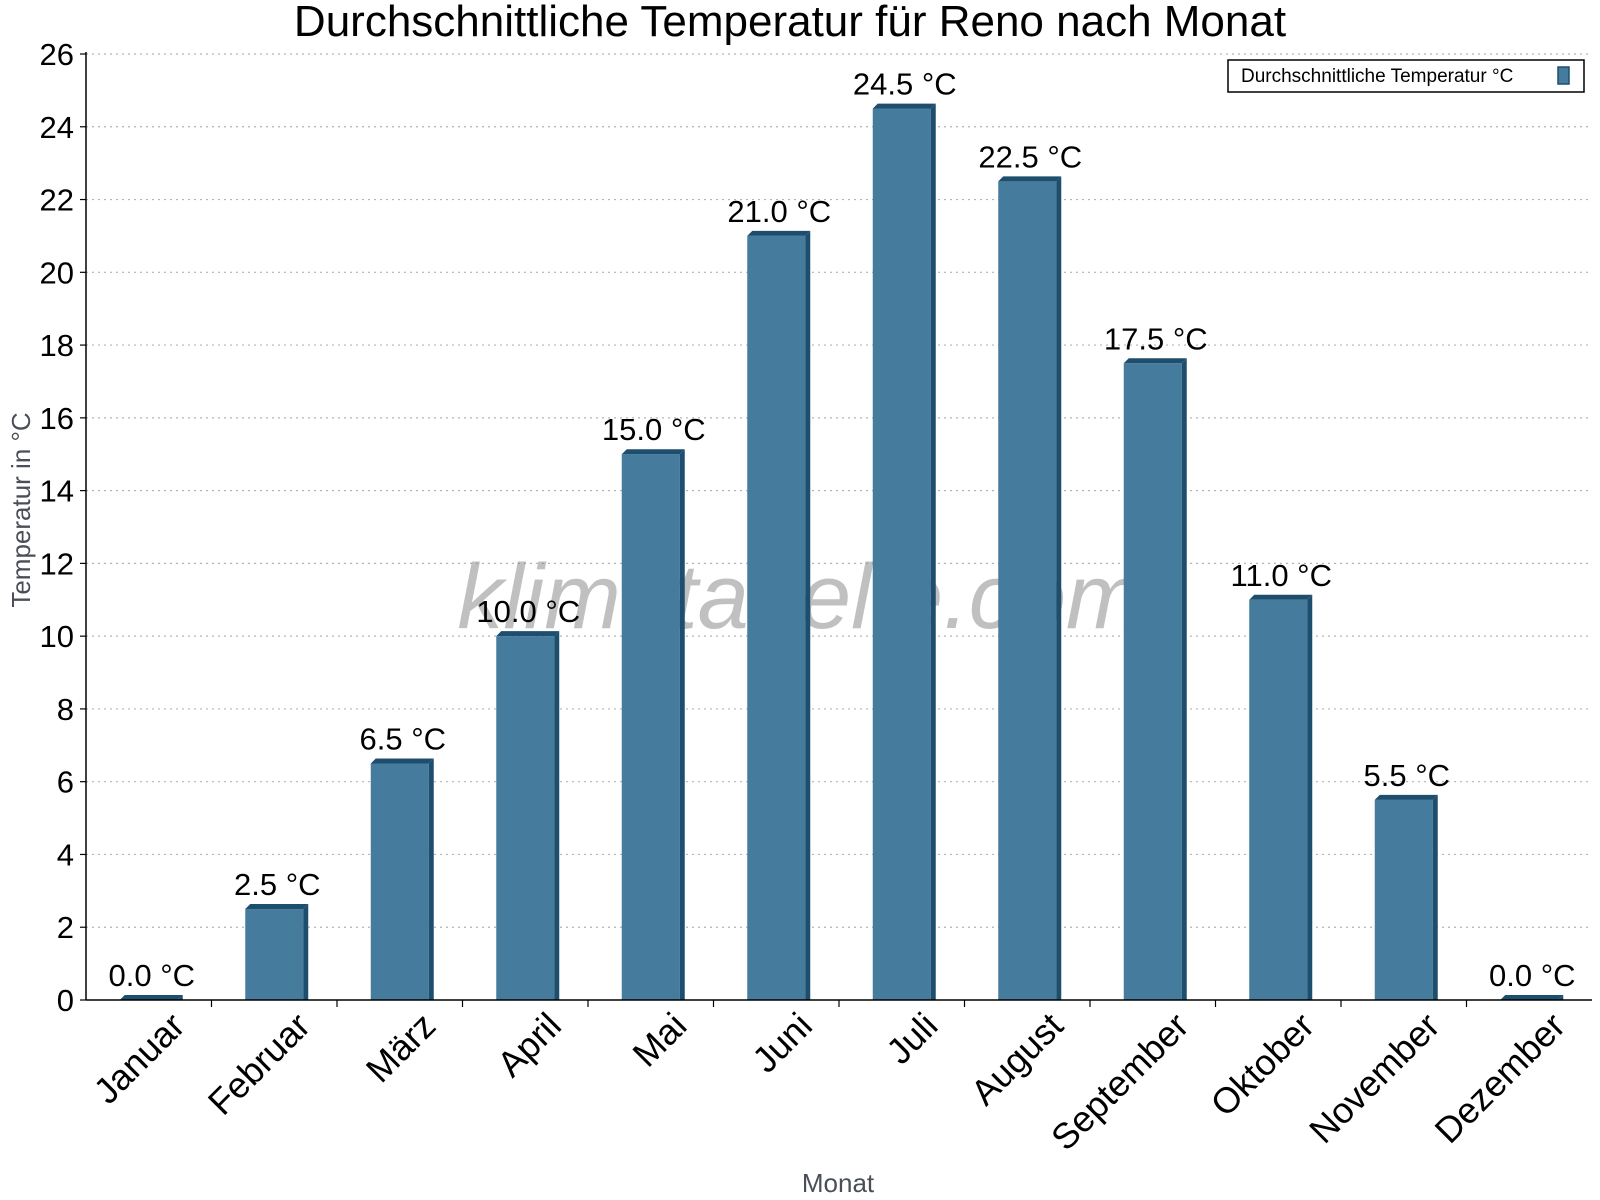 The width and height of the screenshot is (1600, 1200). Describe the element at coordinates (21, 509) in the screenshot. I see `y-axis-title: Temperatur in °C` at that location.